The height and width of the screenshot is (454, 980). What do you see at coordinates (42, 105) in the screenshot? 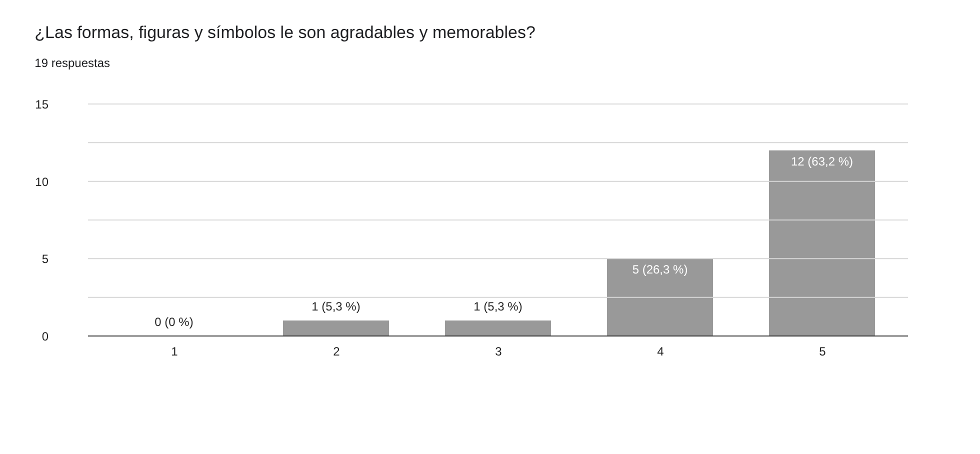
I see `y-tick-label: 15` at bounding box center [42, 105].